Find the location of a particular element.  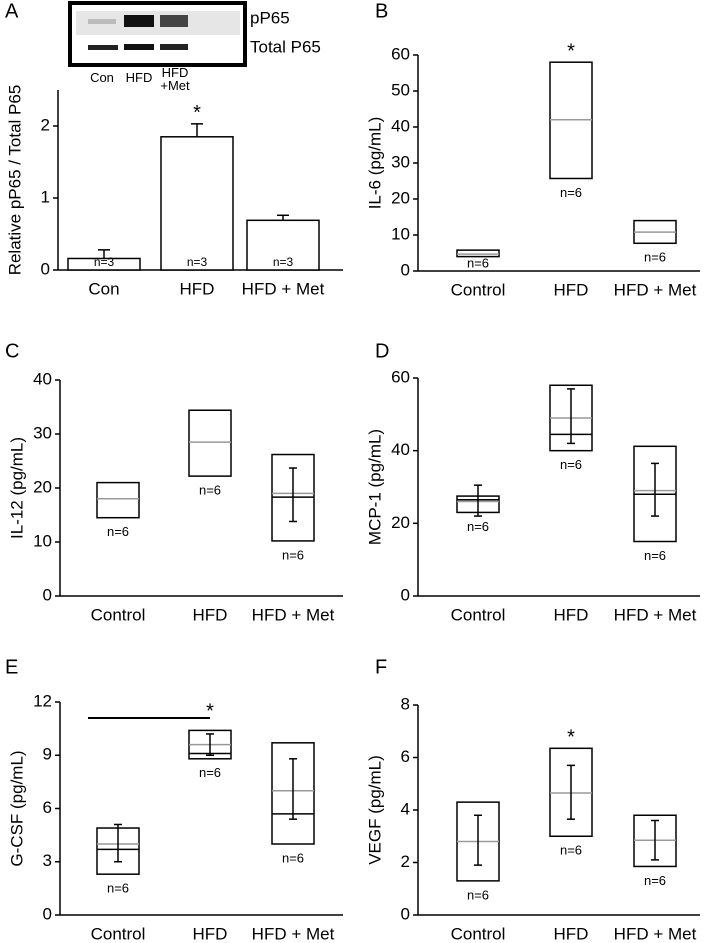

panel-label: C is located at coordinates (12, 351).